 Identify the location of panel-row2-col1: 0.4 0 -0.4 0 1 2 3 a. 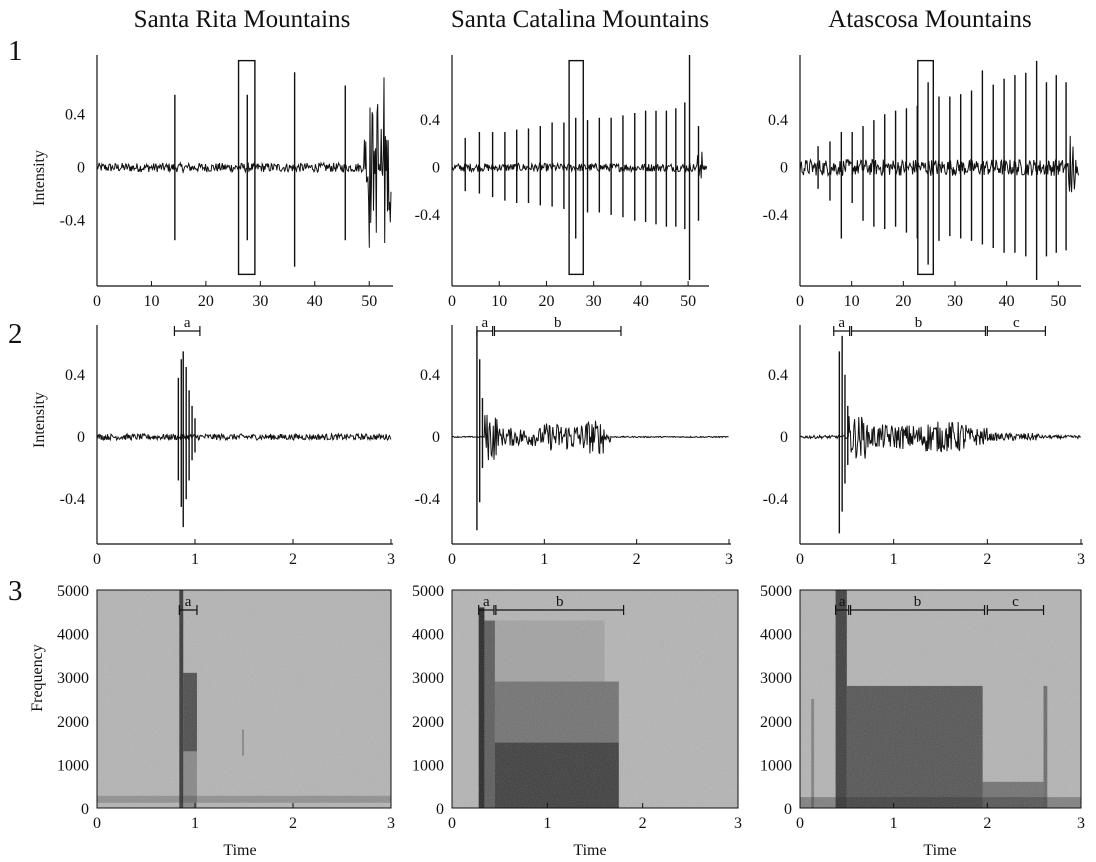
(227, 441).